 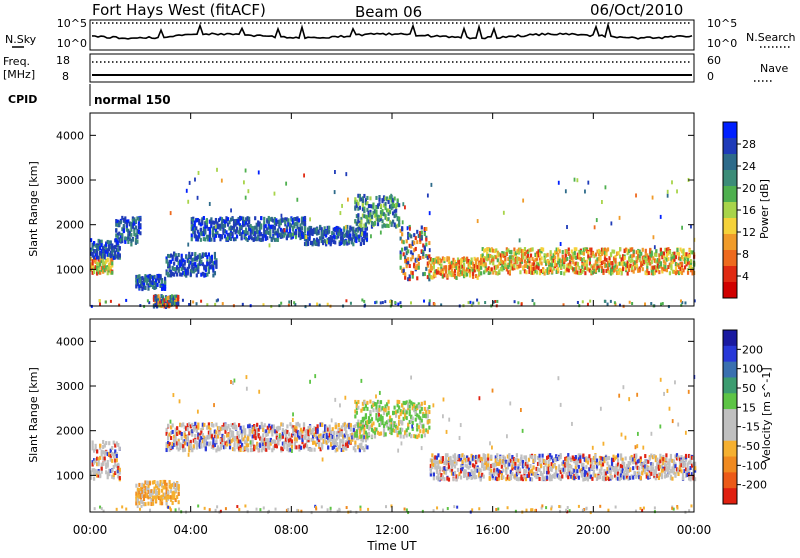 I want to click on y-tick-label: 4000, so click(x=70, y=135).